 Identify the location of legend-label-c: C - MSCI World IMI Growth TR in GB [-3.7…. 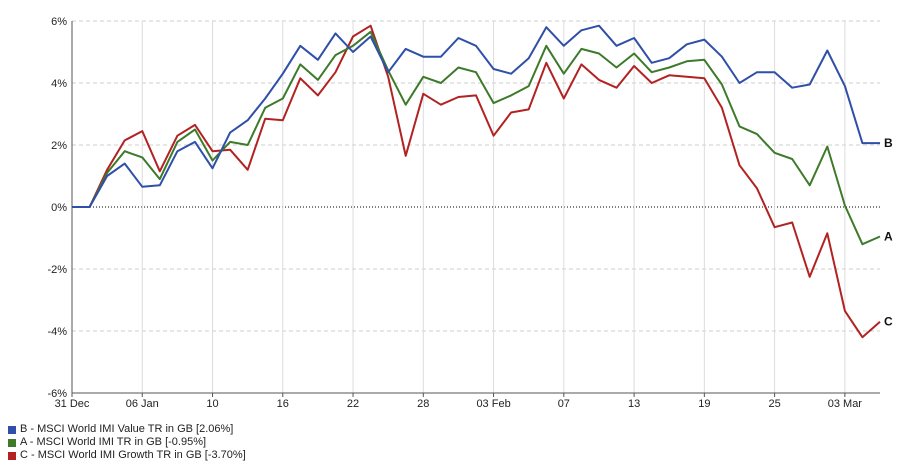
(133, 455).